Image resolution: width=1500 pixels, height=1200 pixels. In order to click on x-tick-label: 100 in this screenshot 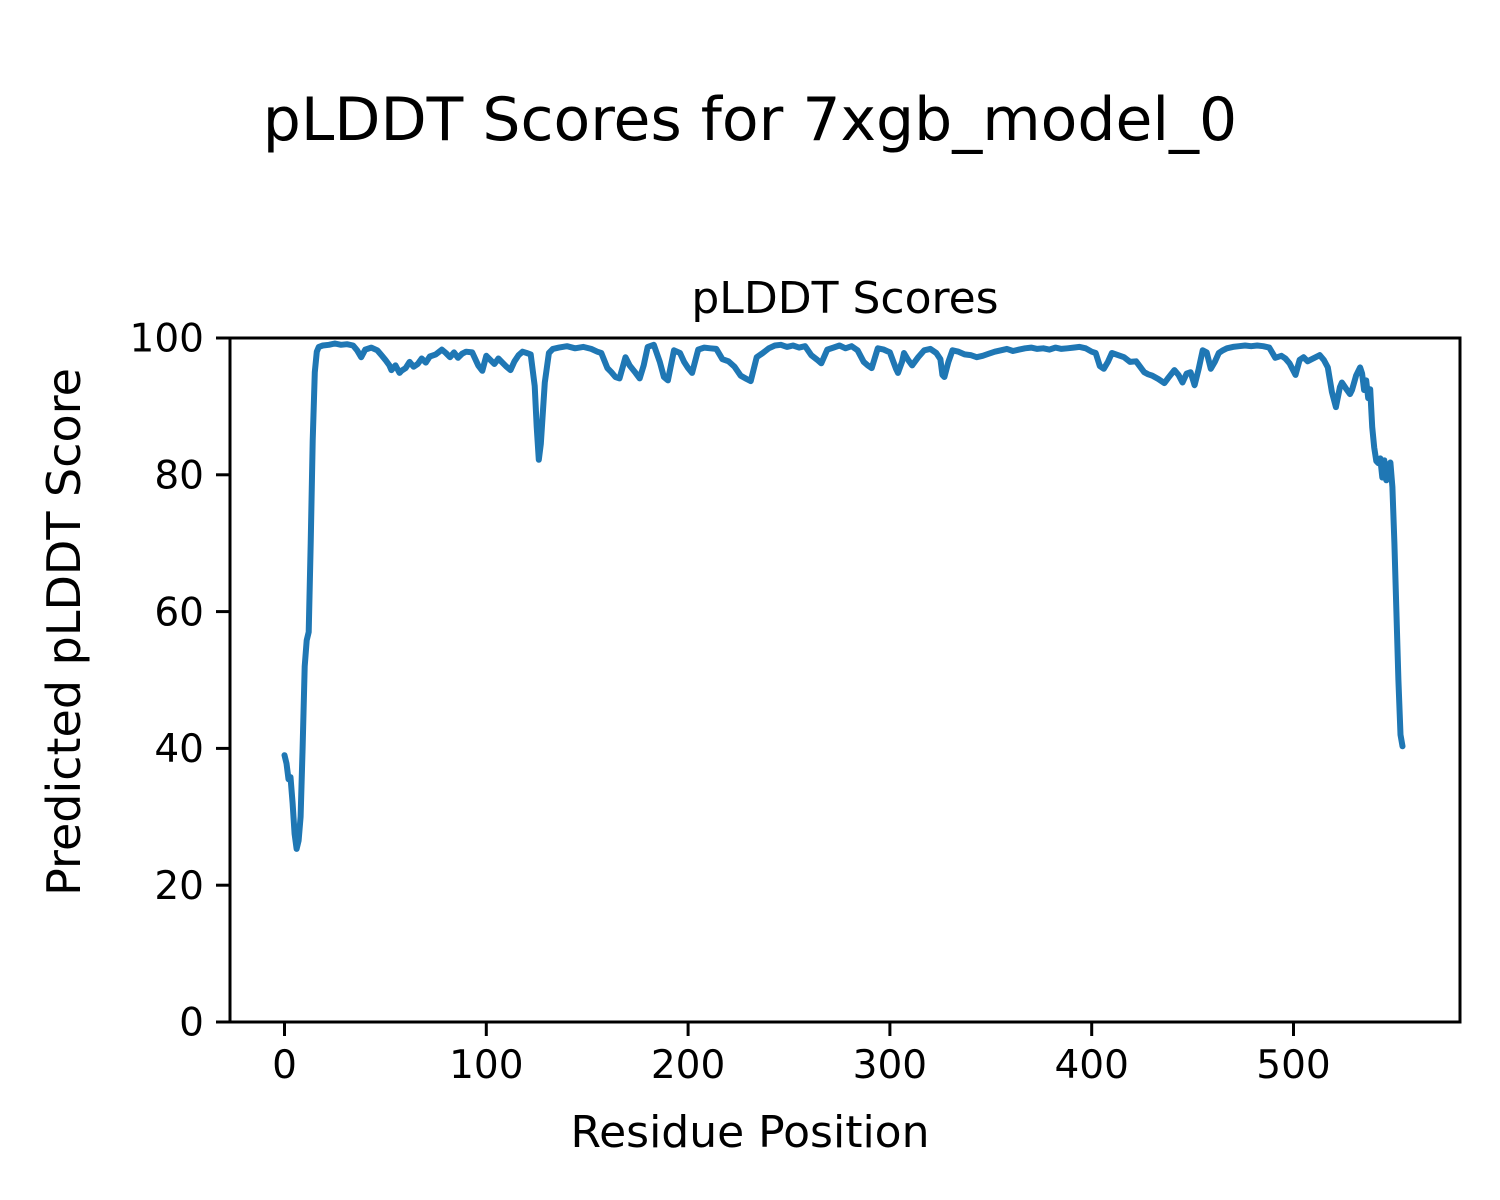, I will do `click(486, 1065)`.